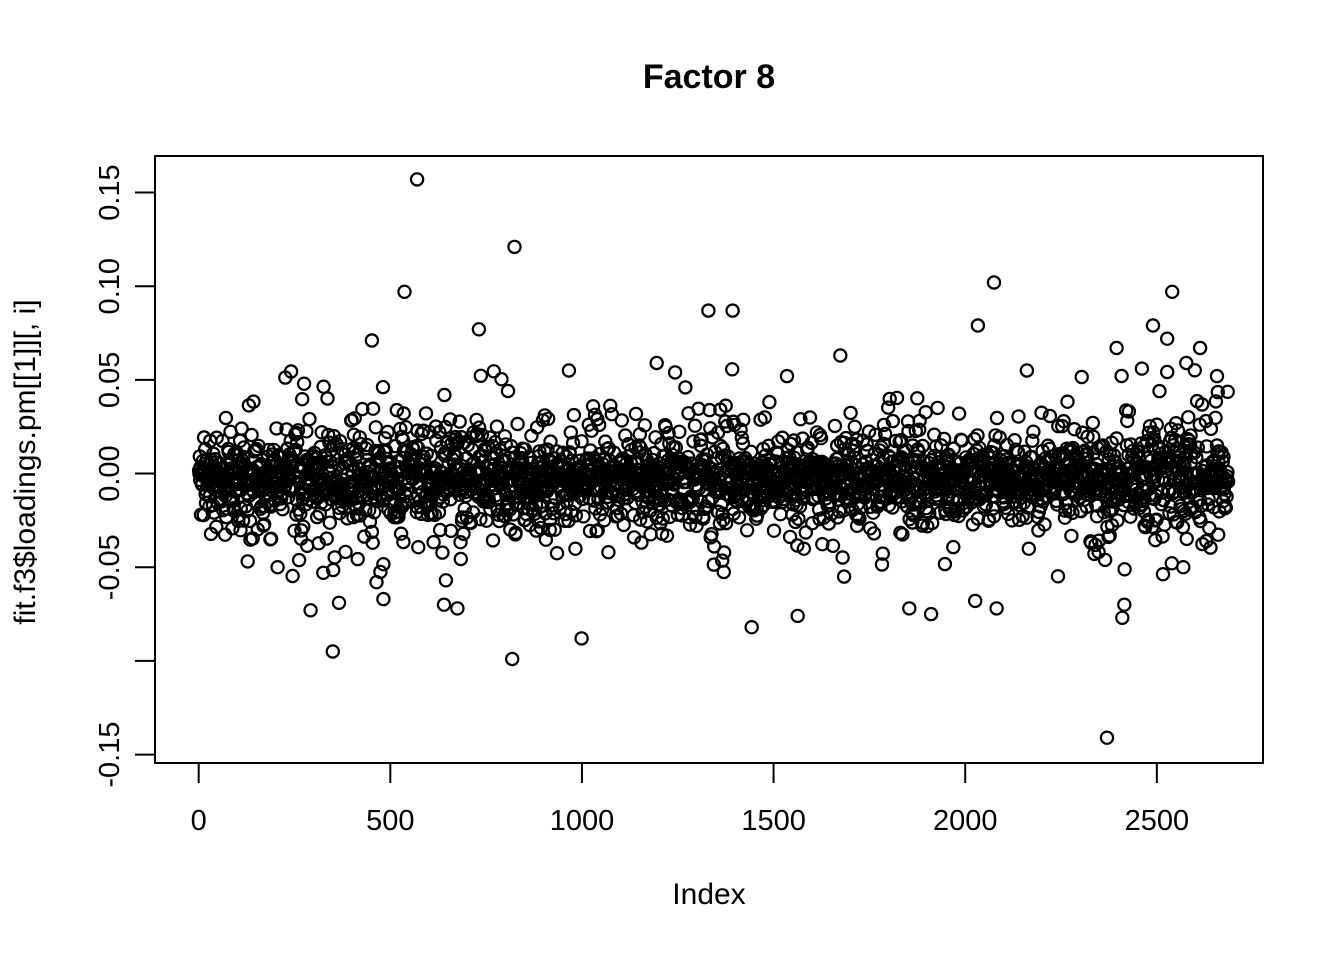 The image size is (1344, 960). I want to click on x-tick-label: 0, so click(199, 821).